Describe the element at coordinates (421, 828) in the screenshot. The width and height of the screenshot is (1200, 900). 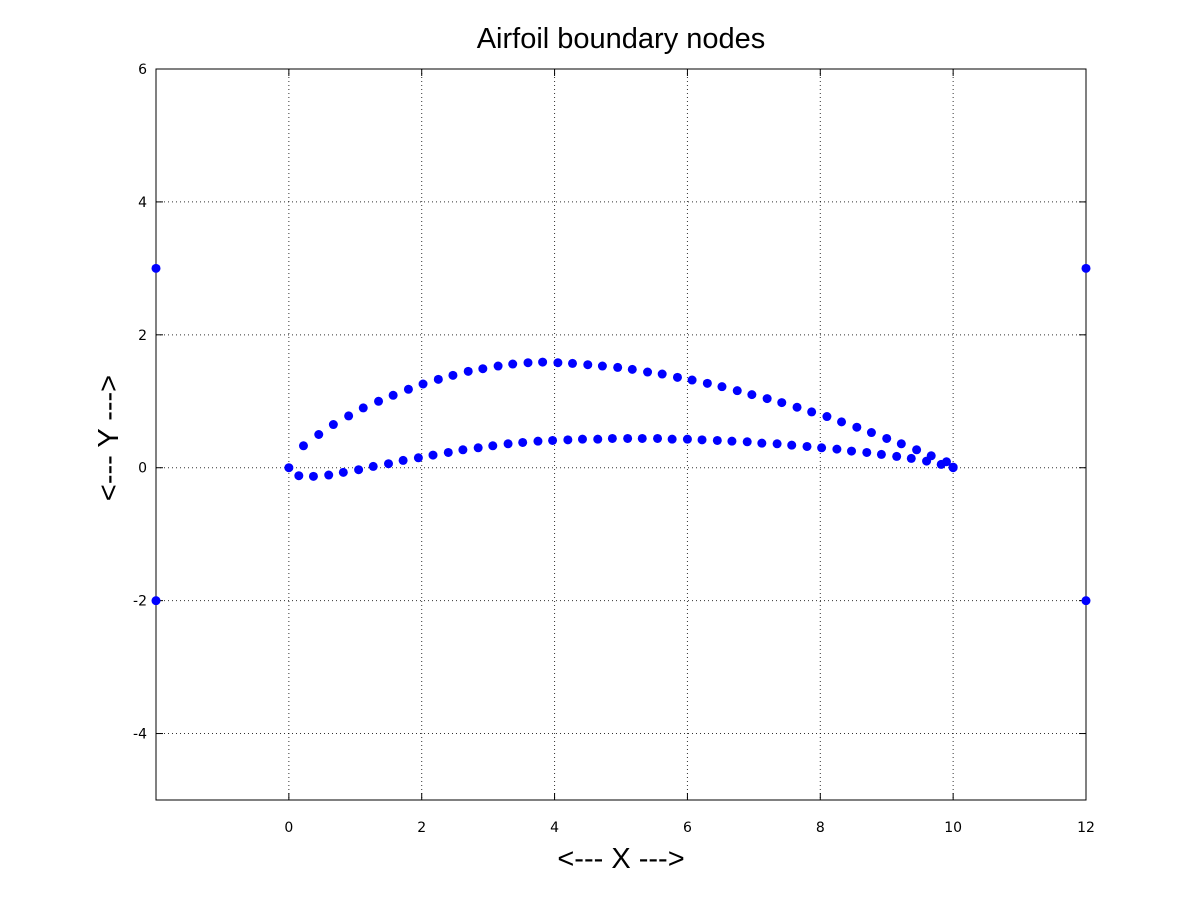
I see `x-tick-label: 2` at that location.